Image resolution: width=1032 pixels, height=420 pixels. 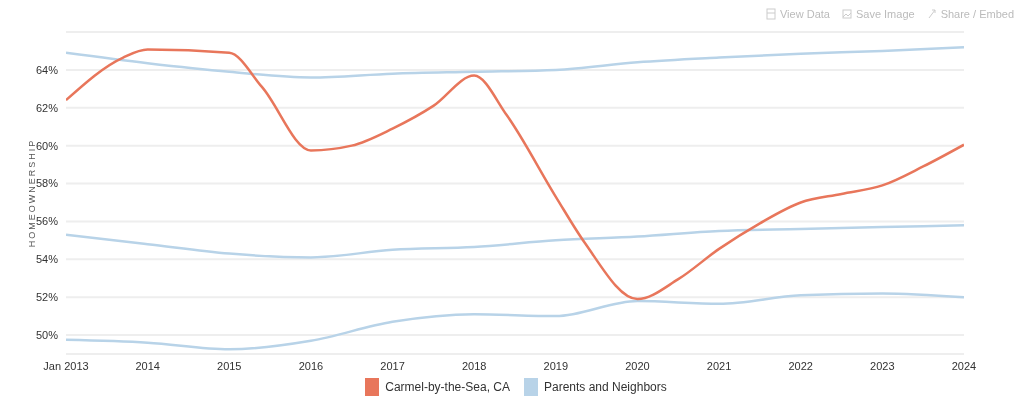 I want to click on x-tick-label: 2019, so click(x=556, y=365).